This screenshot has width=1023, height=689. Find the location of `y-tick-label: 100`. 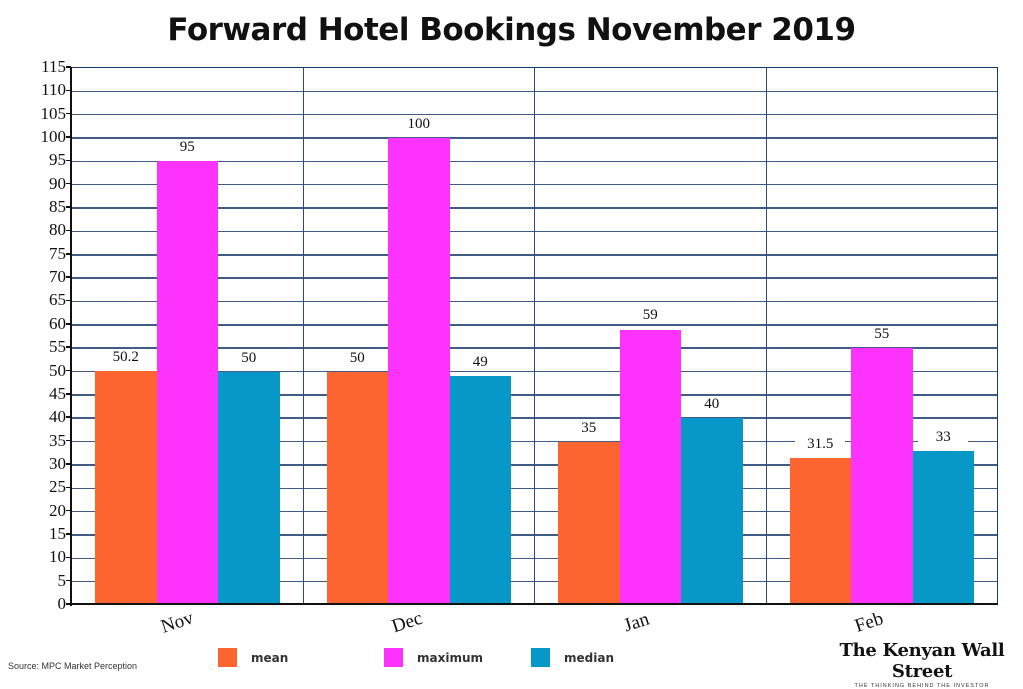

y-tick-label: 100 is located at coordinates (53, 137).